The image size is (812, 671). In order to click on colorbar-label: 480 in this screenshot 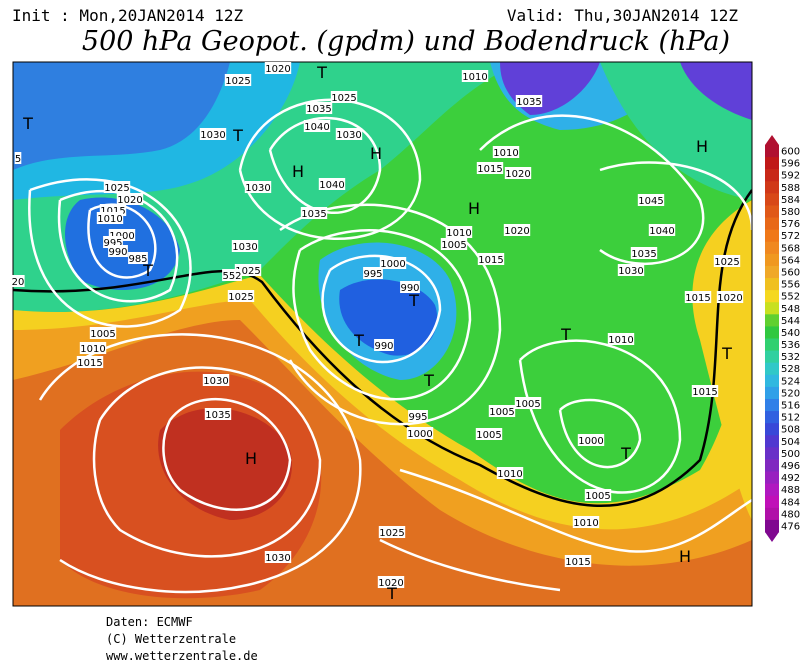, I will do `click(790, 514)`.